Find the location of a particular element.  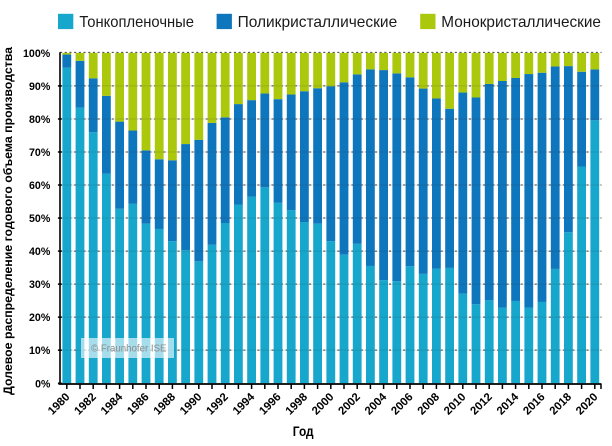

svg-text: 90% is located at coordinates (39, 87).